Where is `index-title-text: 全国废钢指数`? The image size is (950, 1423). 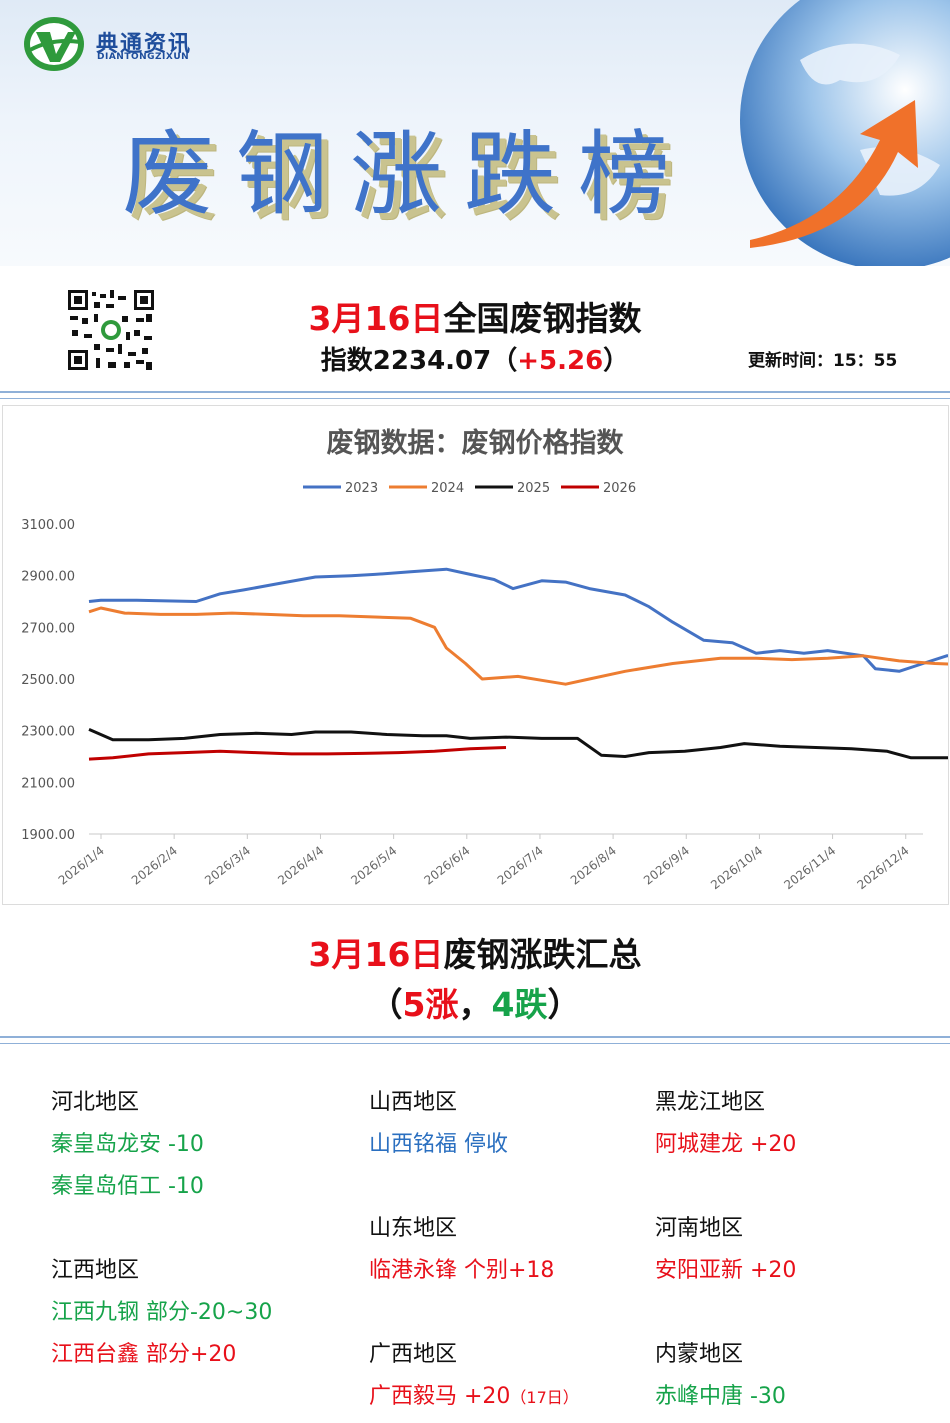 index-title-text: 全国废钢指数 is located at coordinates (542, 318).